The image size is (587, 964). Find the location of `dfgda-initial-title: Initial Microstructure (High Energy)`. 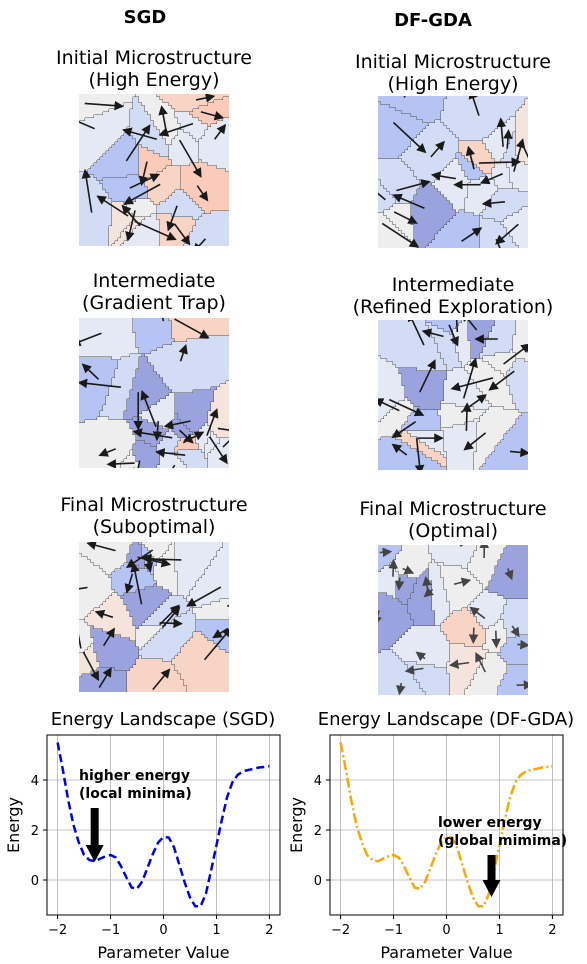

dfgda-initial-title: Initial Microstructure (High Energy) is located at coordinates (453, 73).